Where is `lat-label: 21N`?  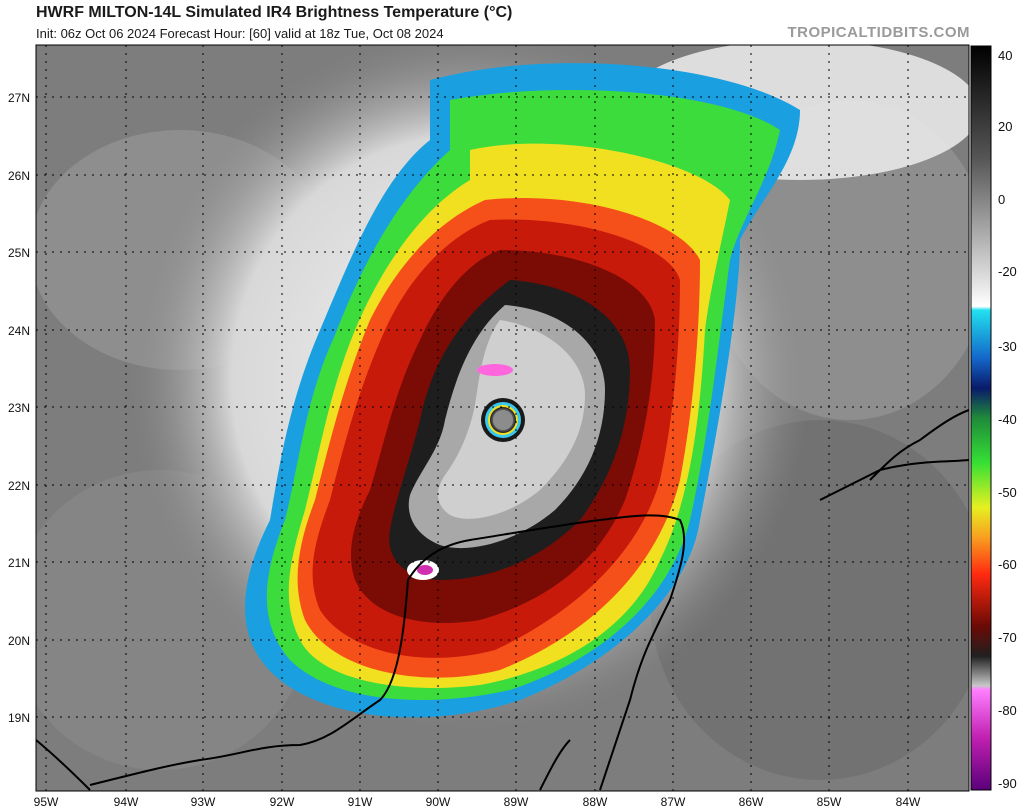
lat-label: 21N is located at coordinates (19, 563).